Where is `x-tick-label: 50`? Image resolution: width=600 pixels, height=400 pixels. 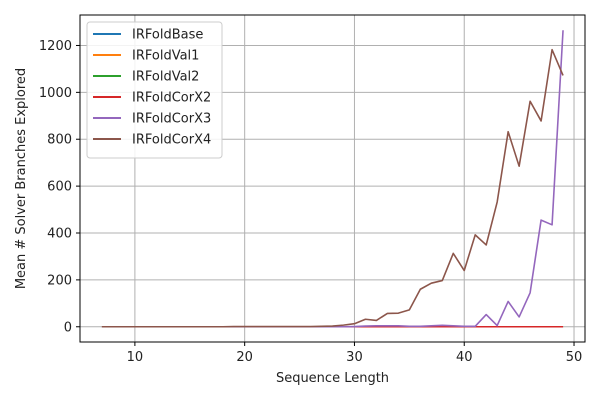
x-tick-label: 50 is located at coordinates (574, 357).